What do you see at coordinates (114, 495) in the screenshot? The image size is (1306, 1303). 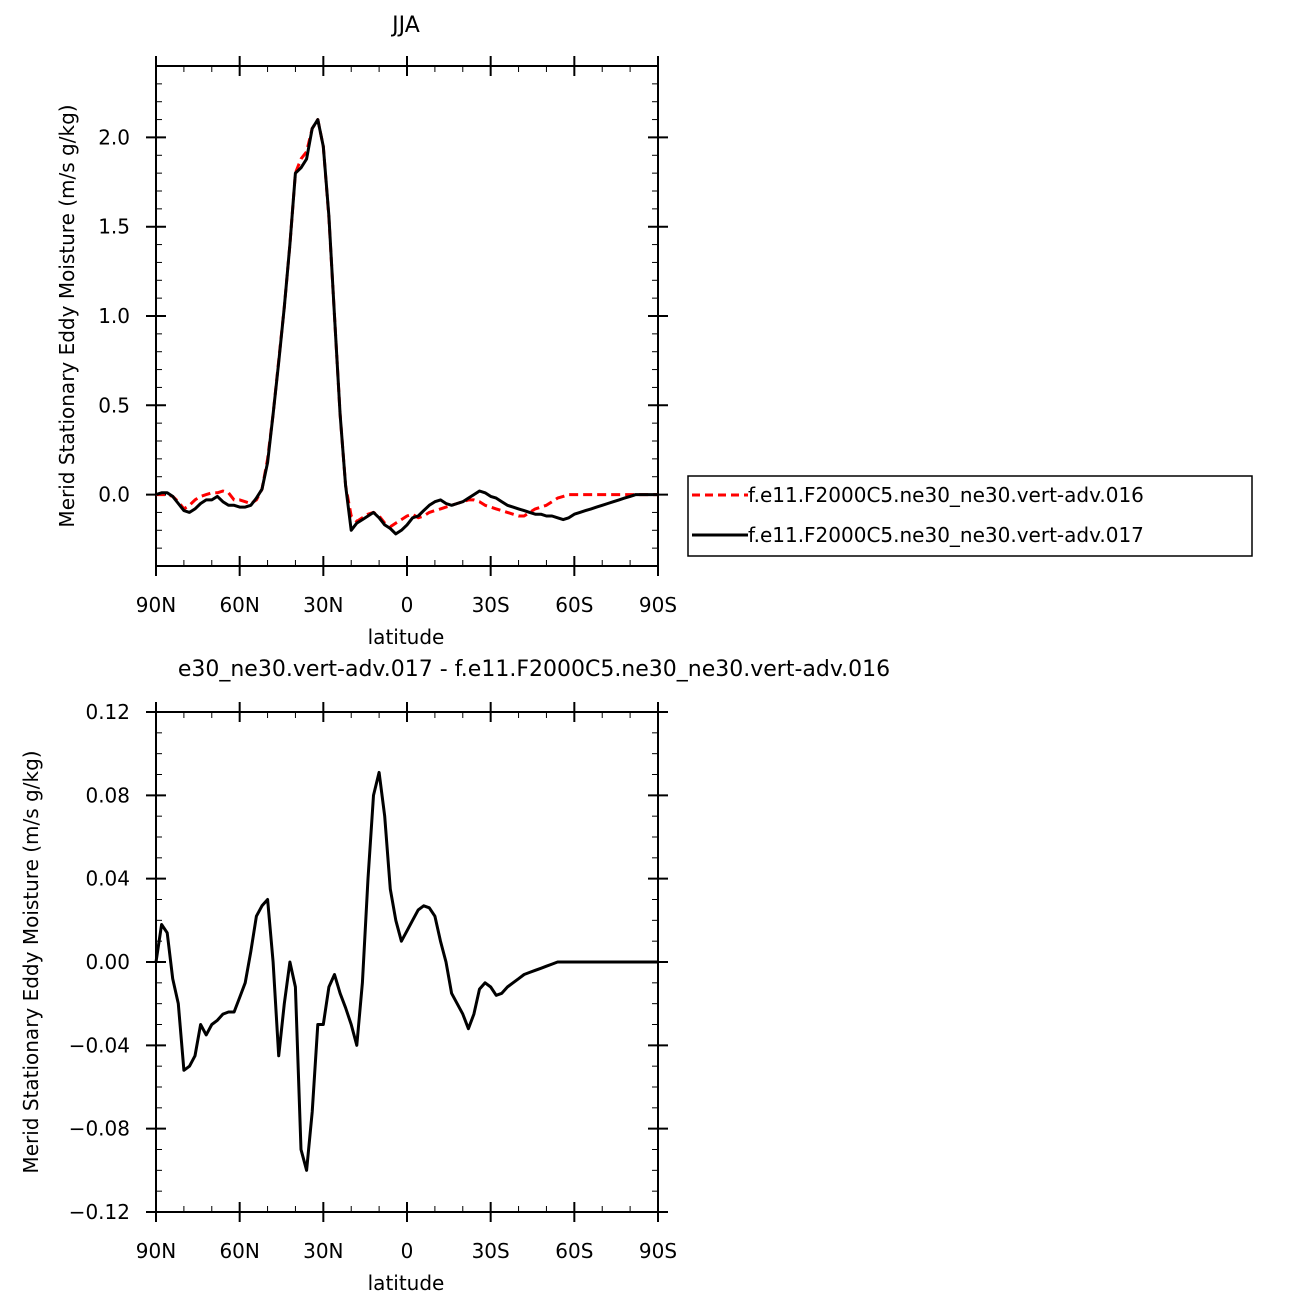 I see `y-tick-label: 0.0` at bounding box center [114, 495].